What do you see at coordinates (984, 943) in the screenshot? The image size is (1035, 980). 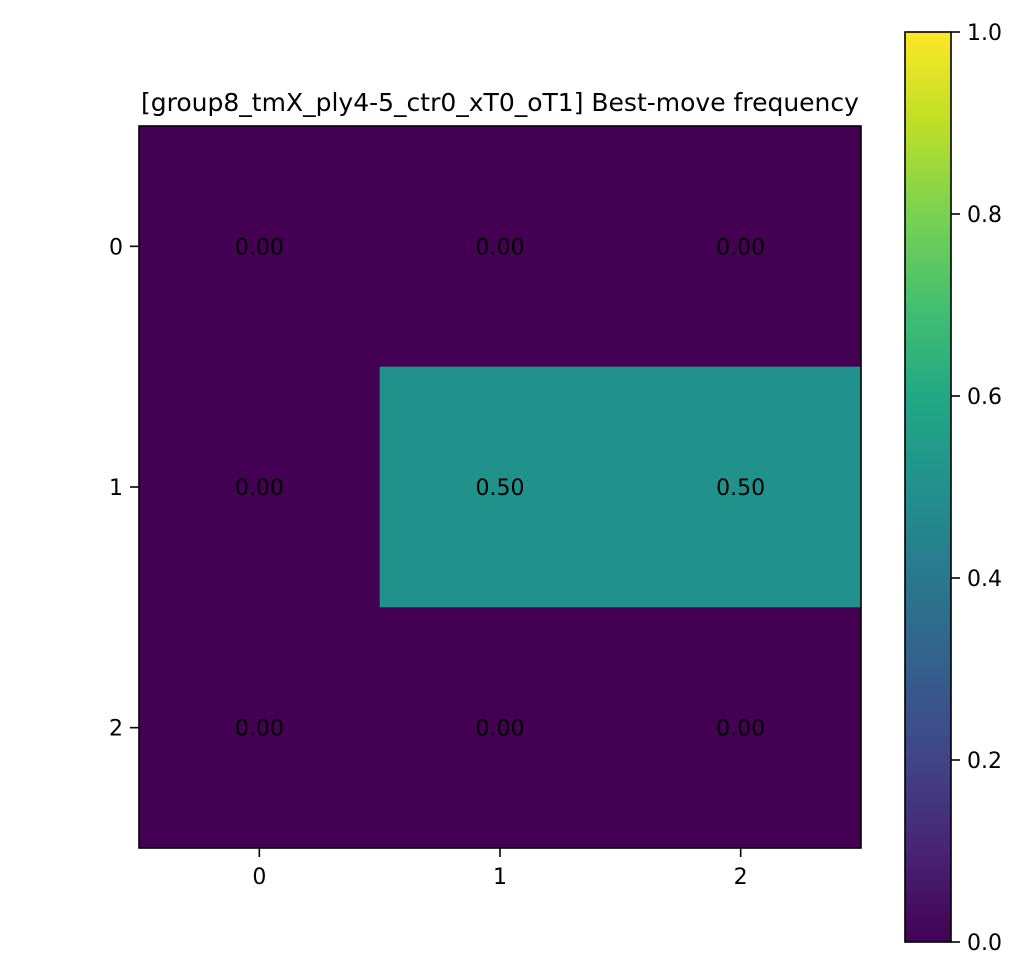 I see `colorbar-tick-label-0: 0.0` at bounding box center [984, 943].